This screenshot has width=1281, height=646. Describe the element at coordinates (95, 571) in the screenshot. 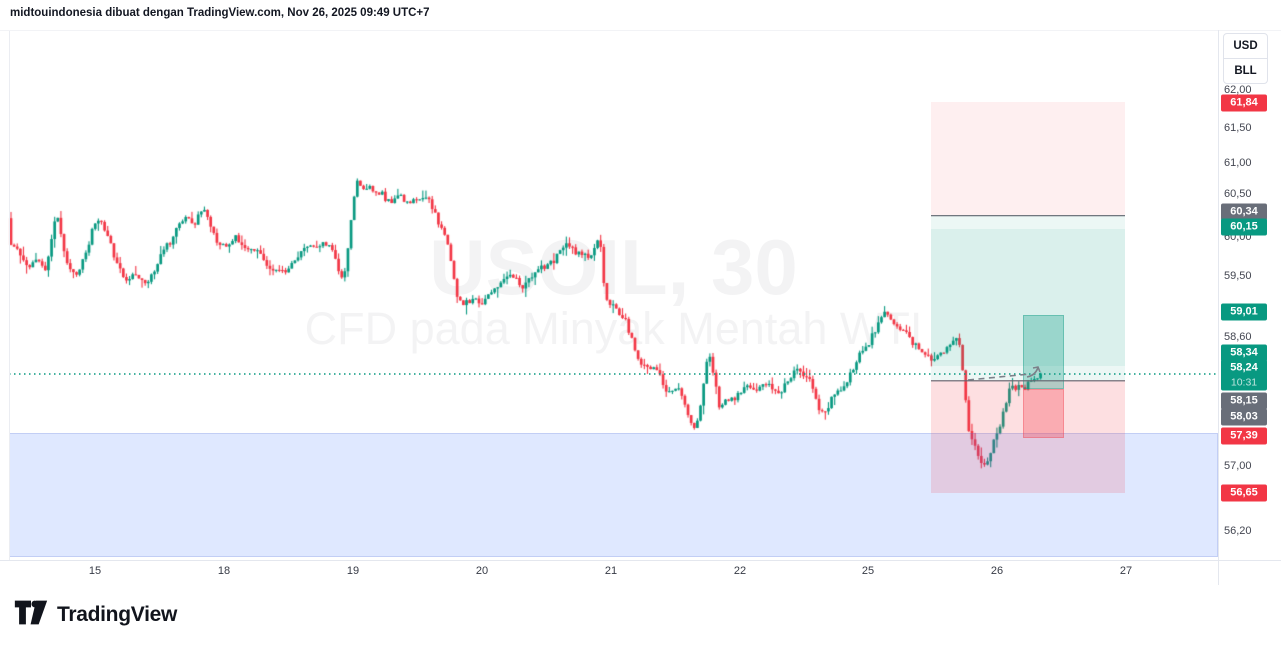

I see `time-tick: 15` at that location.